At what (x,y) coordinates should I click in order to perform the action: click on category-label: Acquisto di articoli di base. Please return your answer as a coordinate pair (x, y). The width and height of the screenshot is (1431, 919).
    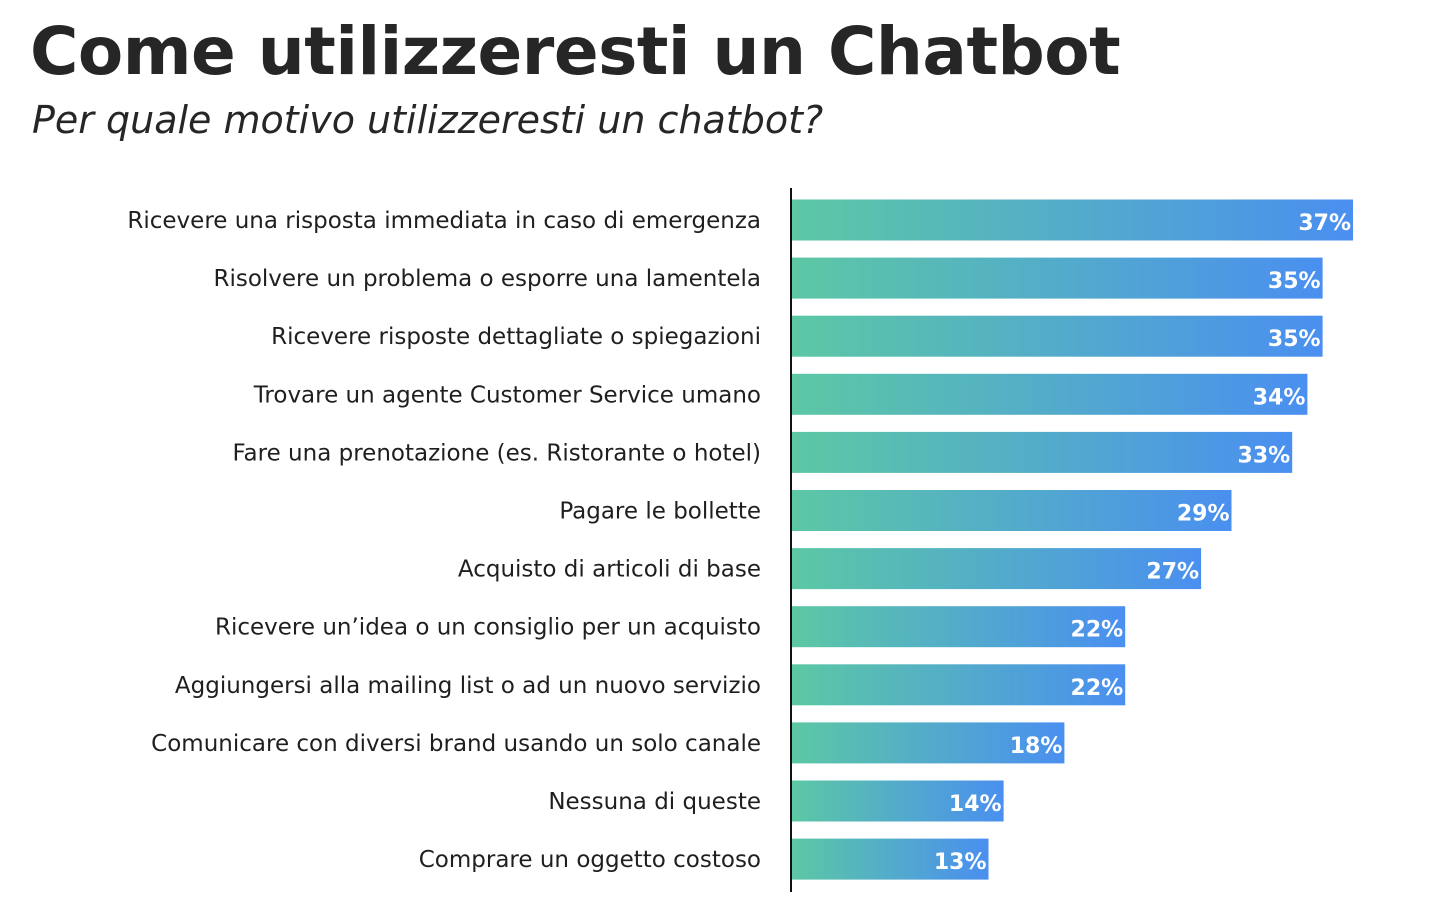
    Looking at the image, I should click on (609, 570).